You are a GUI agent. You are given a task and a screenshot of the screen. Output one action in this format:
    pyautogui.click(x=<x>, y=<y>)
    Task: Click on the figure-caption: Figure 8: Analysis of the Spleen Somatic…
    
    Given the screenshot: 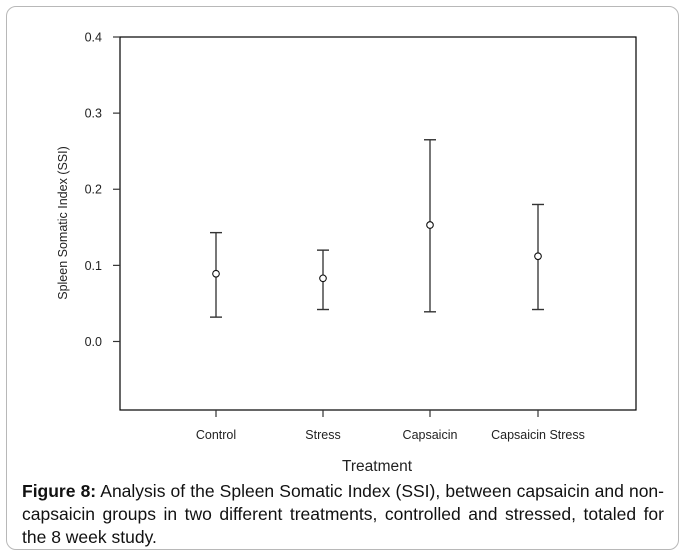 What is the action you would take?
    pyautogui.click(x=343, y=514)
    